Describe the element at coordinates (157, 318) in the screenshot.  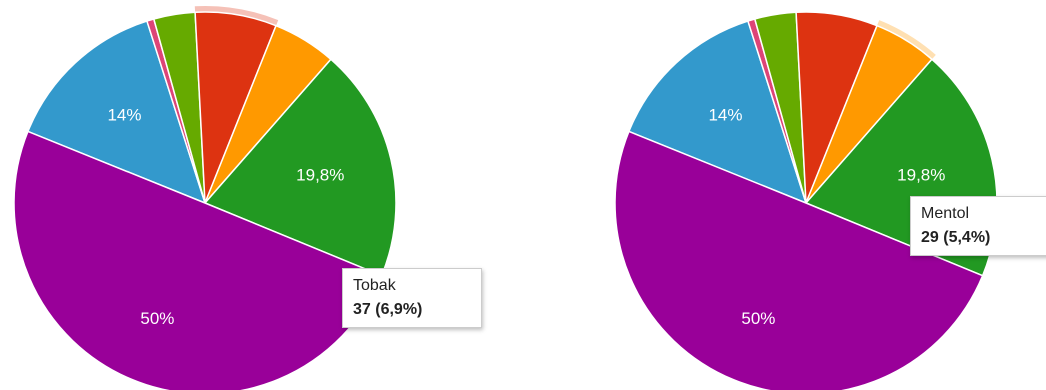
I see `pie-1-slice-label-6: 50%` at that location.